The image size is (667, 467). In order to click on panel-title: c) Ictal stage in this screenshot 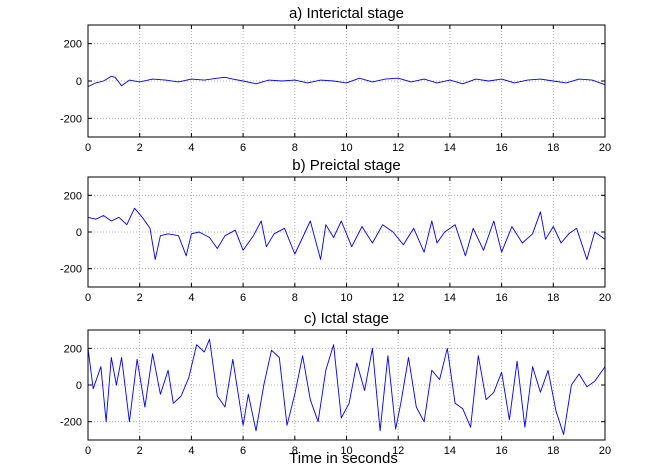, I will do `click(346, 318)`.